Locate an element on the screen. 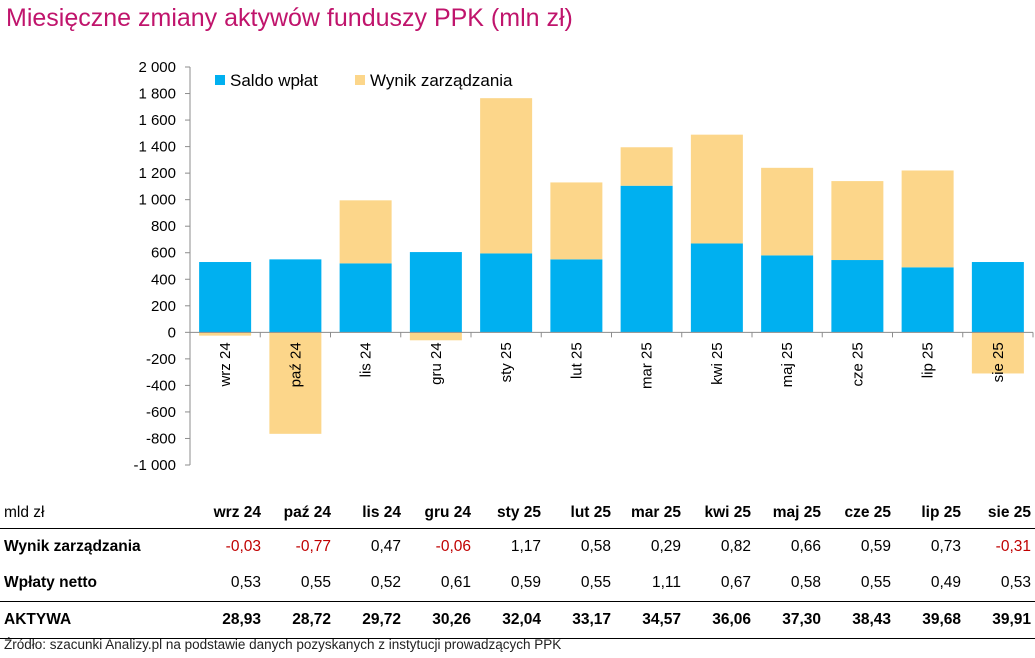 This screenshot has width=1035, height=658. y-tick-label: 1 400 is located at coordinates (157, 147).